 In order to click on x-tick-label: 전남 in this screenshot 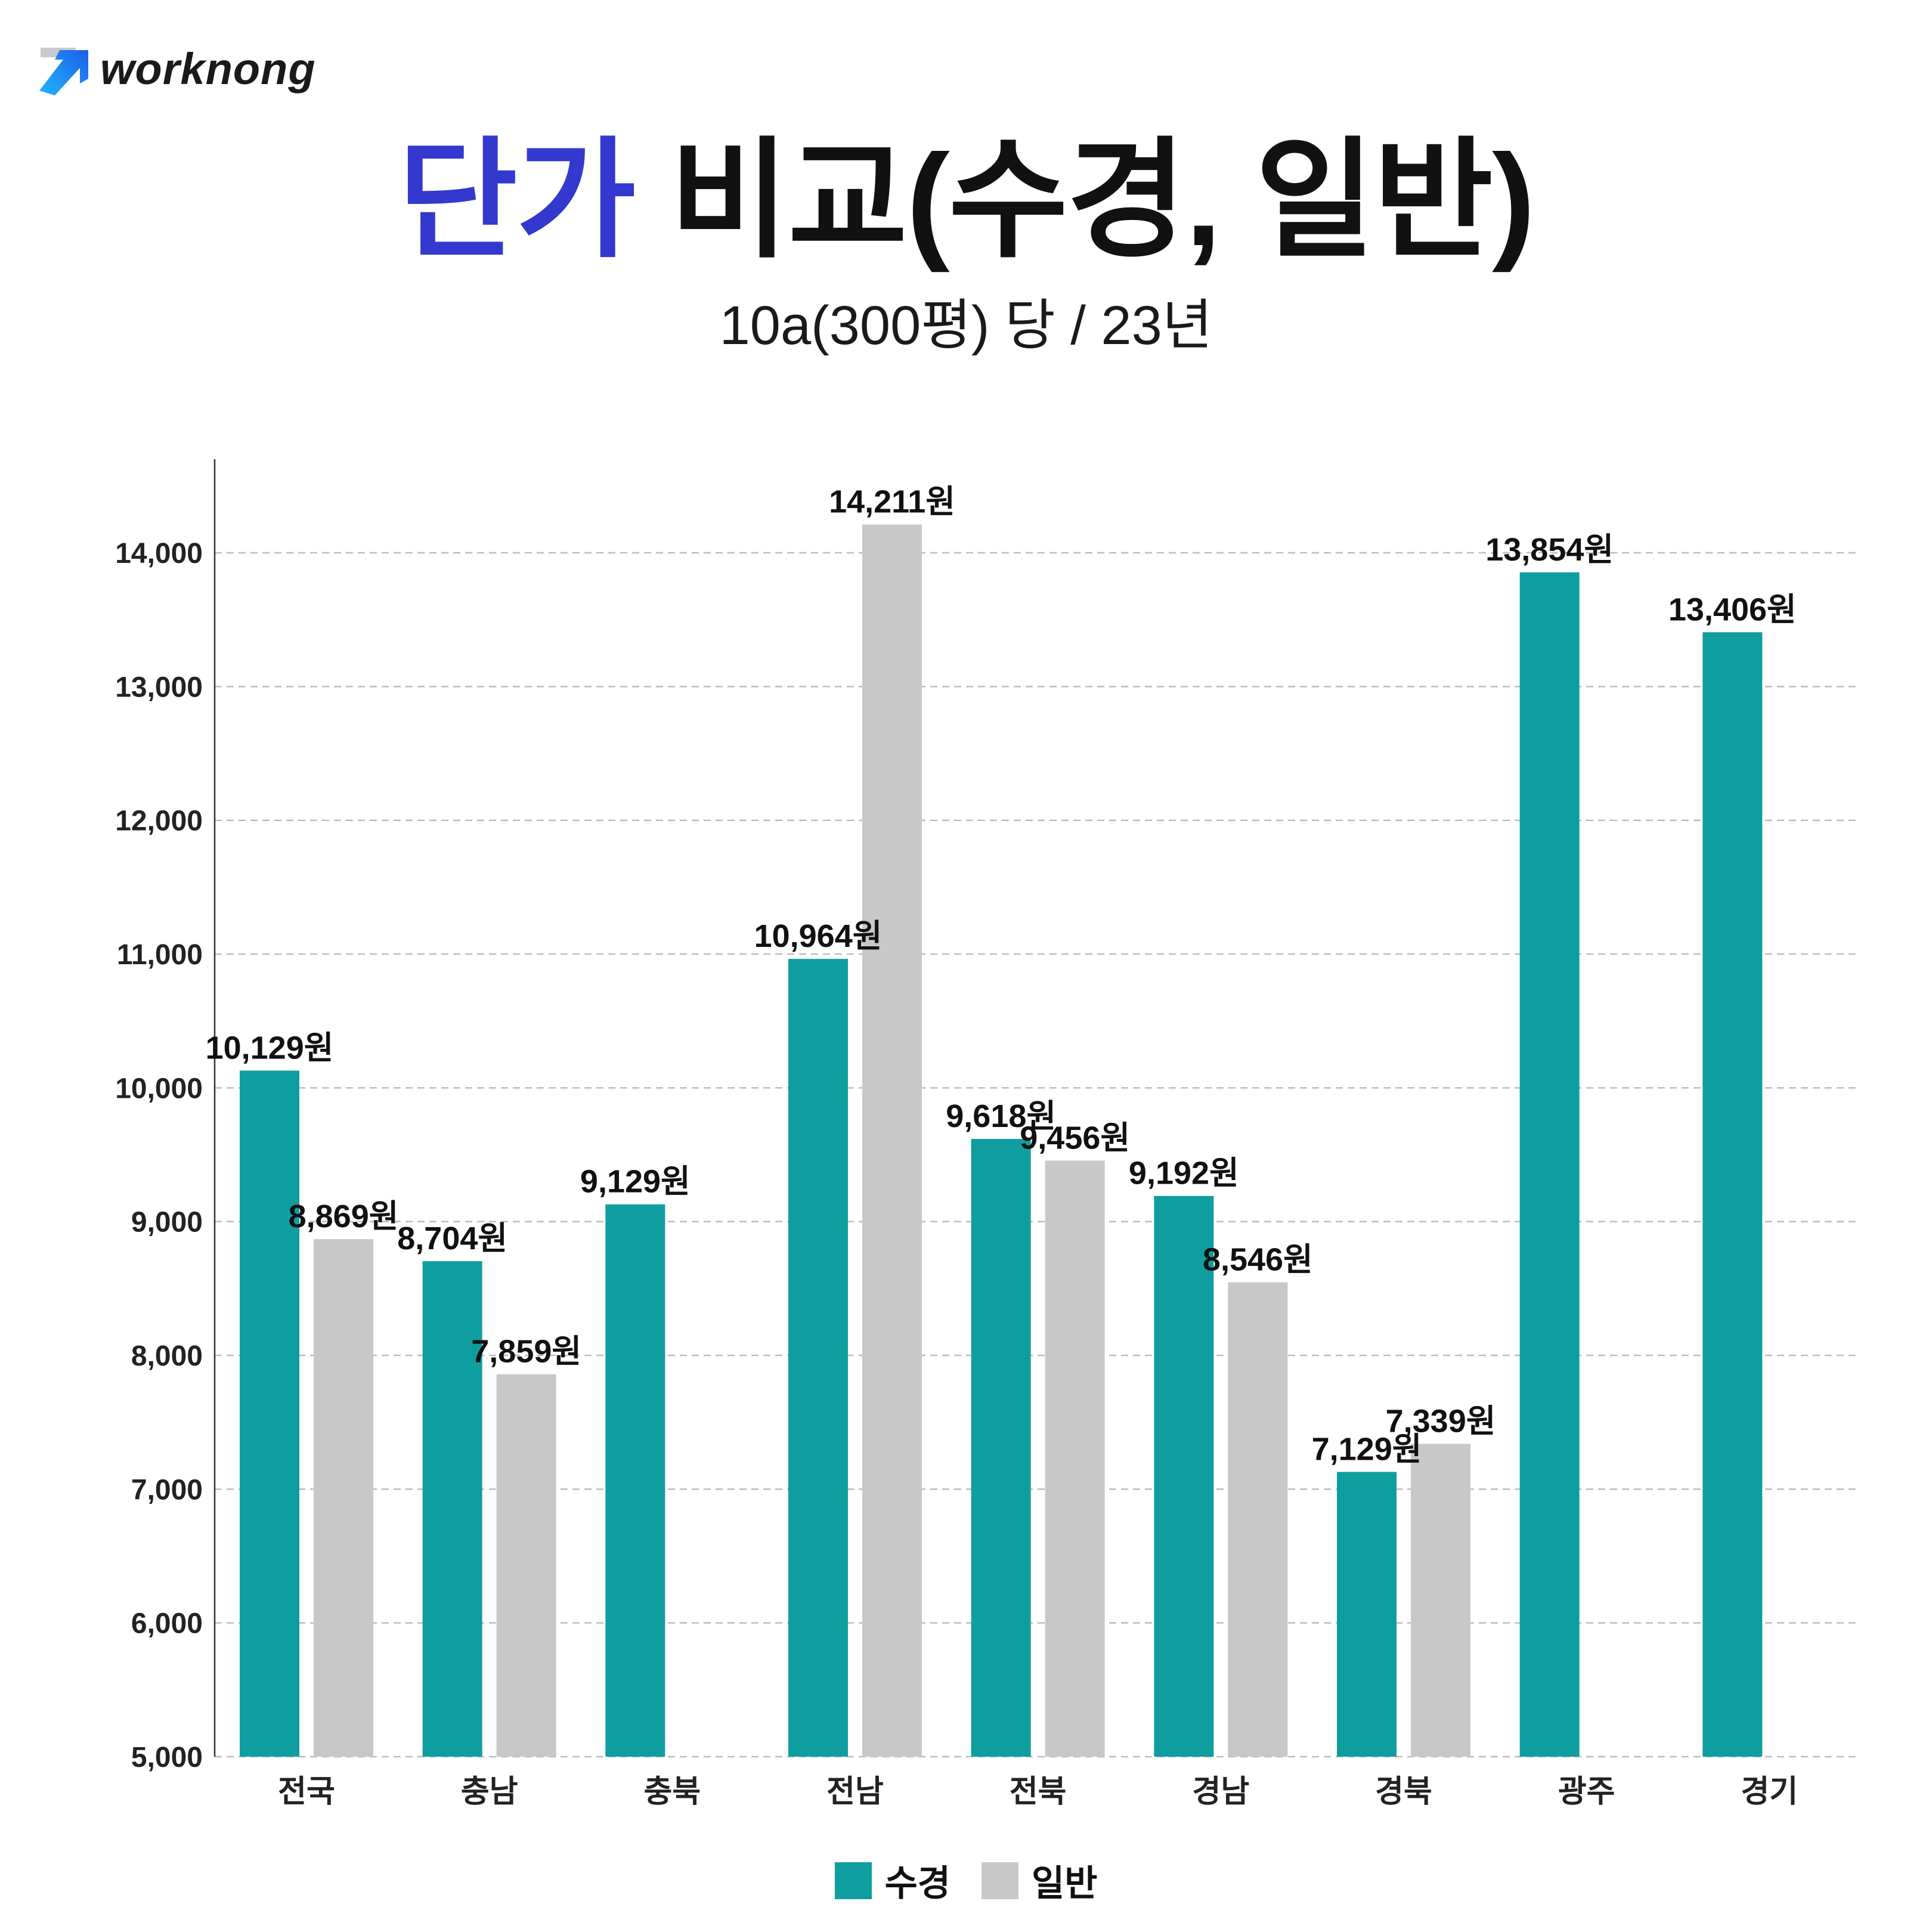, I will do `click(855, 1792)`.